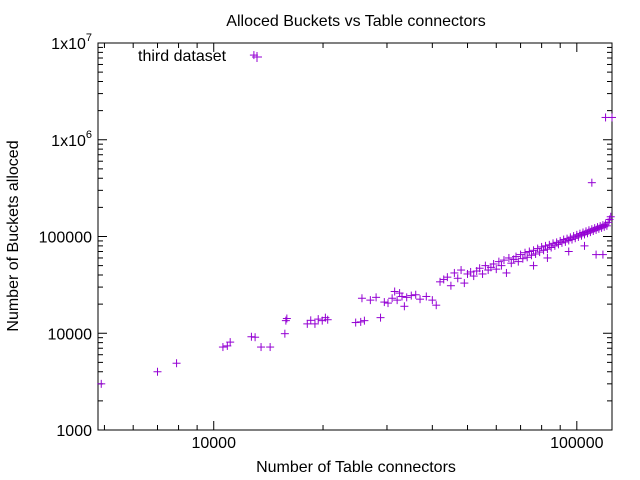 Image resolution: width=640 pixels, height=480 pixels. Describe the element at coordinates (576, 443) in the screenshot. I see `x-tick-label: 100000` at that location.